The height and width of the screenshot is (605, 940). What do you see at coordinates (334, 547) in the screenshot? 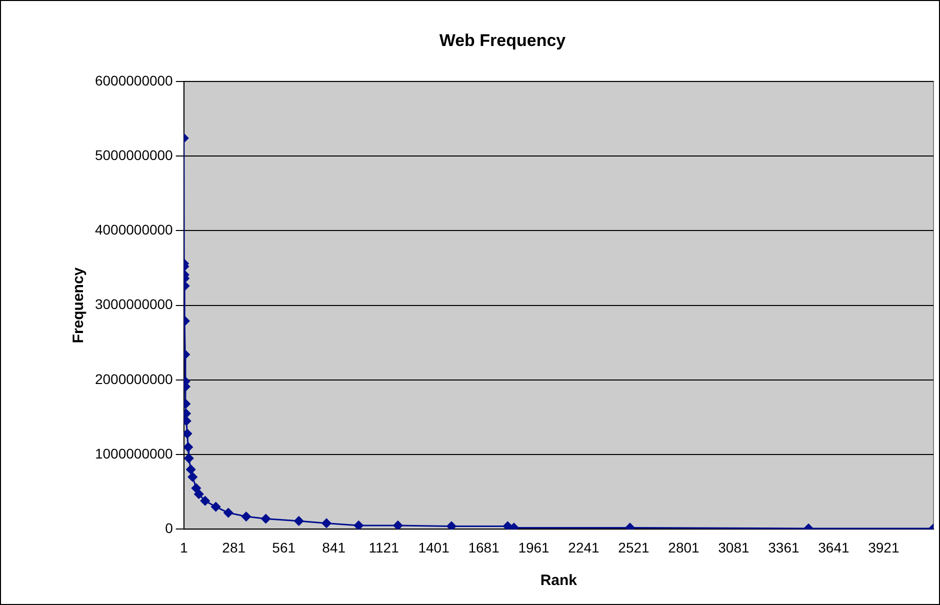
I see `x-tick-label: 841` at bounding box center [334, 547].